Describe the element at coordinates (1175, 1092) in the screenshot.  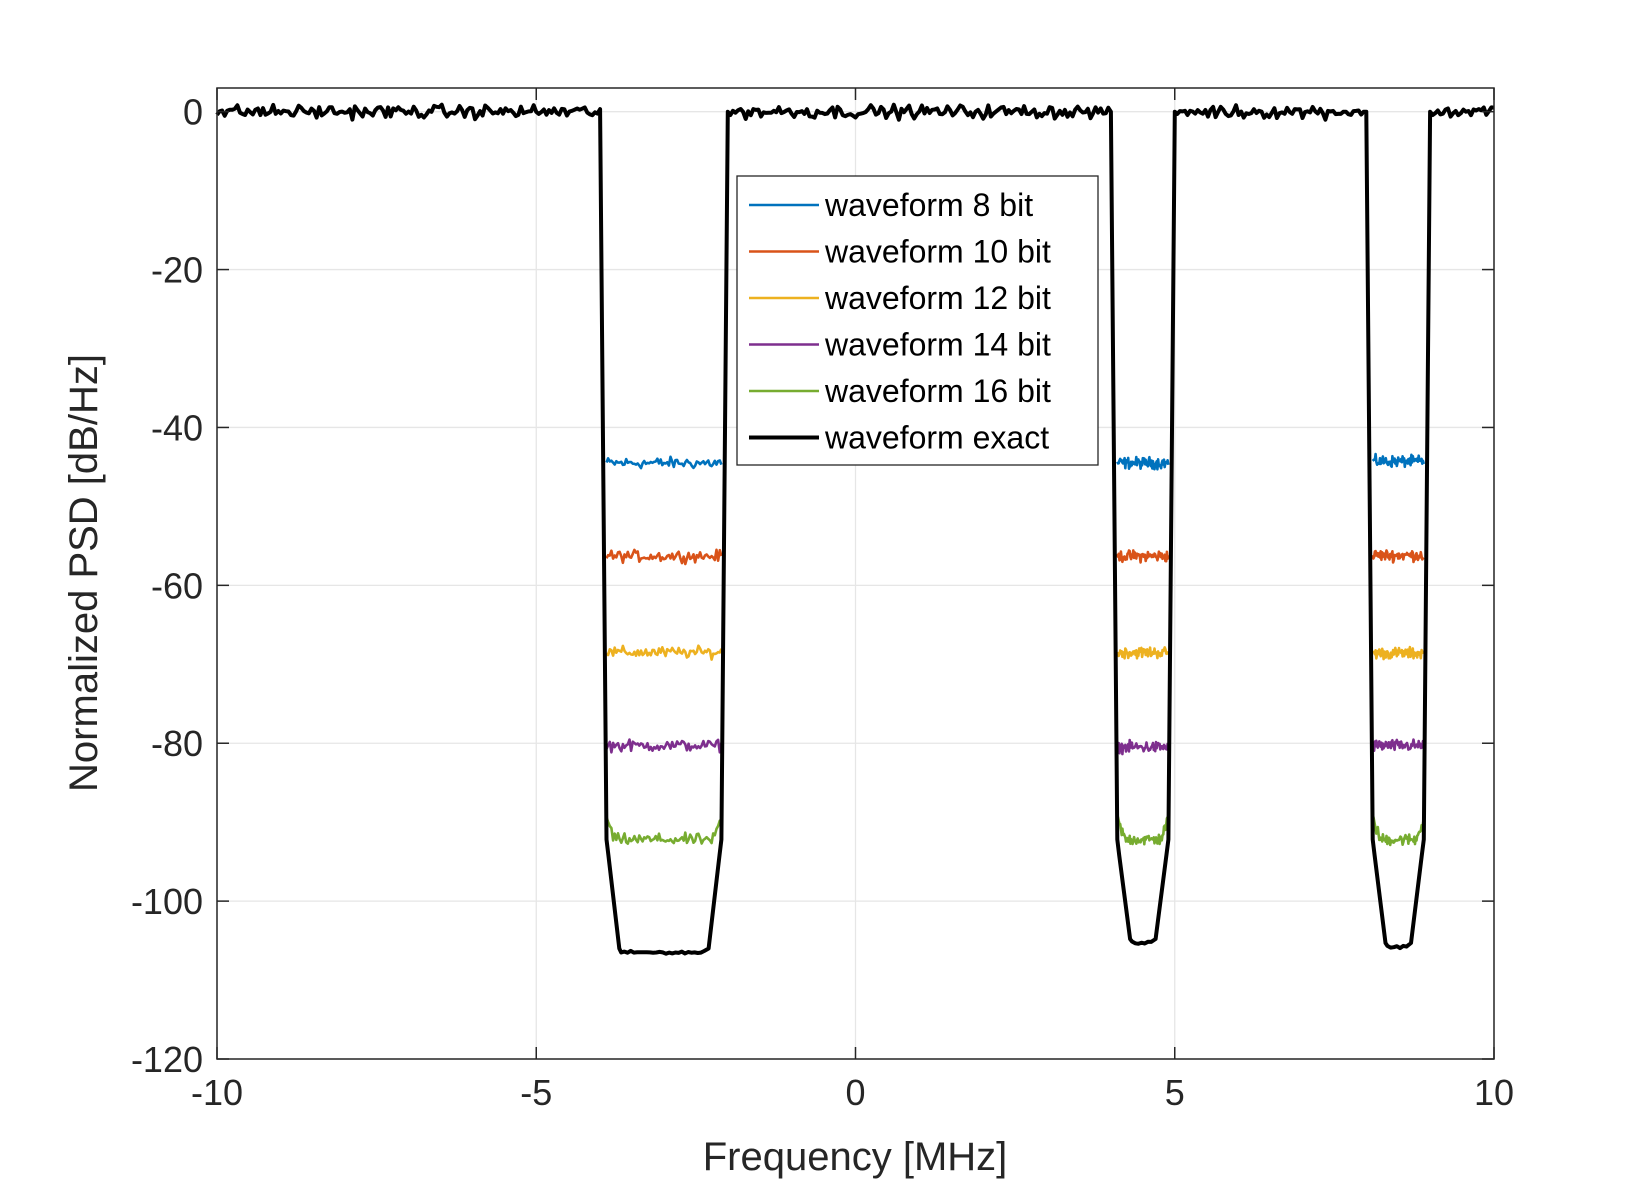
I see `x-tick-label: 5` at that location.